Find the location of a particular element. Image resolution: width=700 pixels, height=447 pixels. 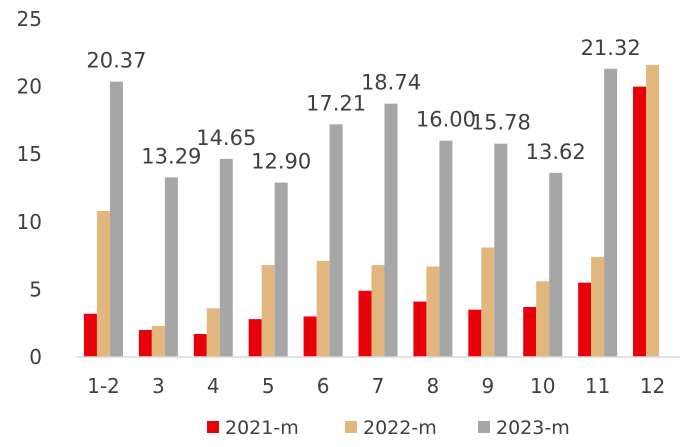

x-tick-label: 6 is located at coordinates (323, 386).